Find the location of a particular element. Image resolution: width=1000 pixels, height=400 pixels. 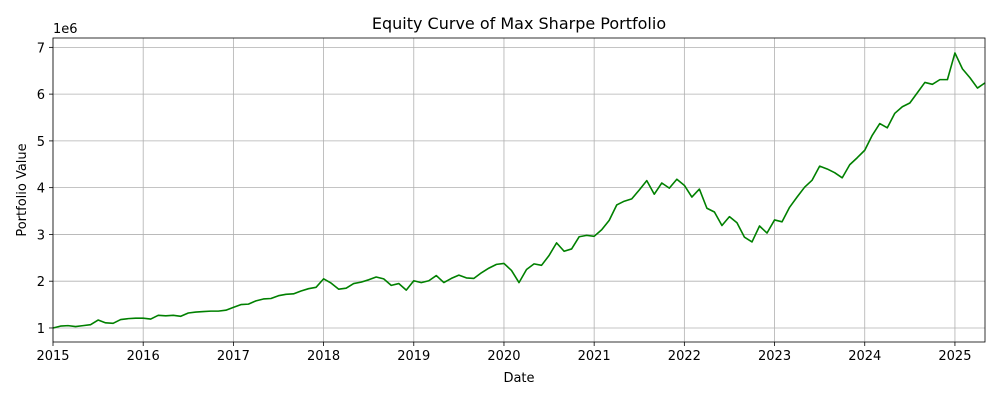

y-tick-label: 3 is located at coordinates (41, 235).